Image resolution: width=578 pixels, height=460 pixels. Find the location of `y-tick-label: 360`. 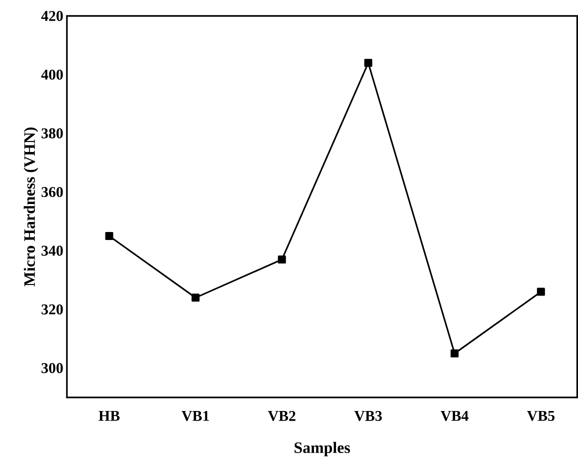

y-tick-label: 360 is located at coordinates (52, 192).